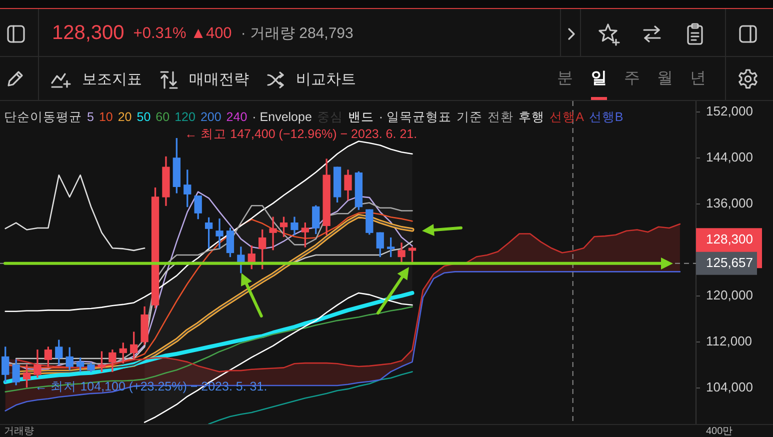 The width and height of the screenshot is (773, 437). I want to click on text: 보조지표, so click(112, 80).